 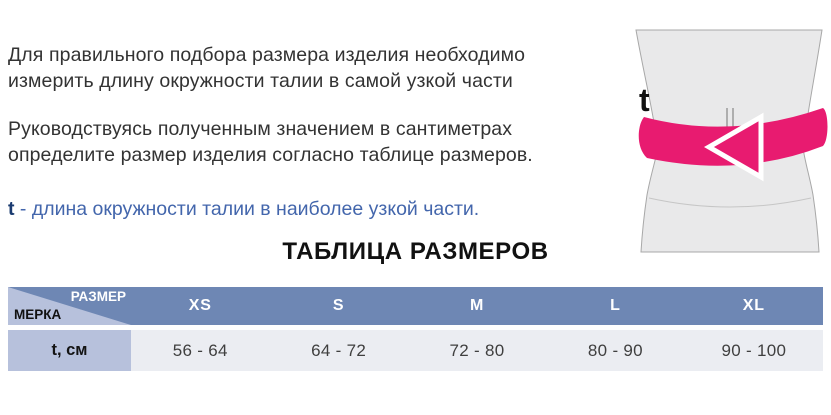 What do you see at coordinates (733, 147) in the screenshot?
I see `tape-arrowhead` at bounding box center [733, 147].